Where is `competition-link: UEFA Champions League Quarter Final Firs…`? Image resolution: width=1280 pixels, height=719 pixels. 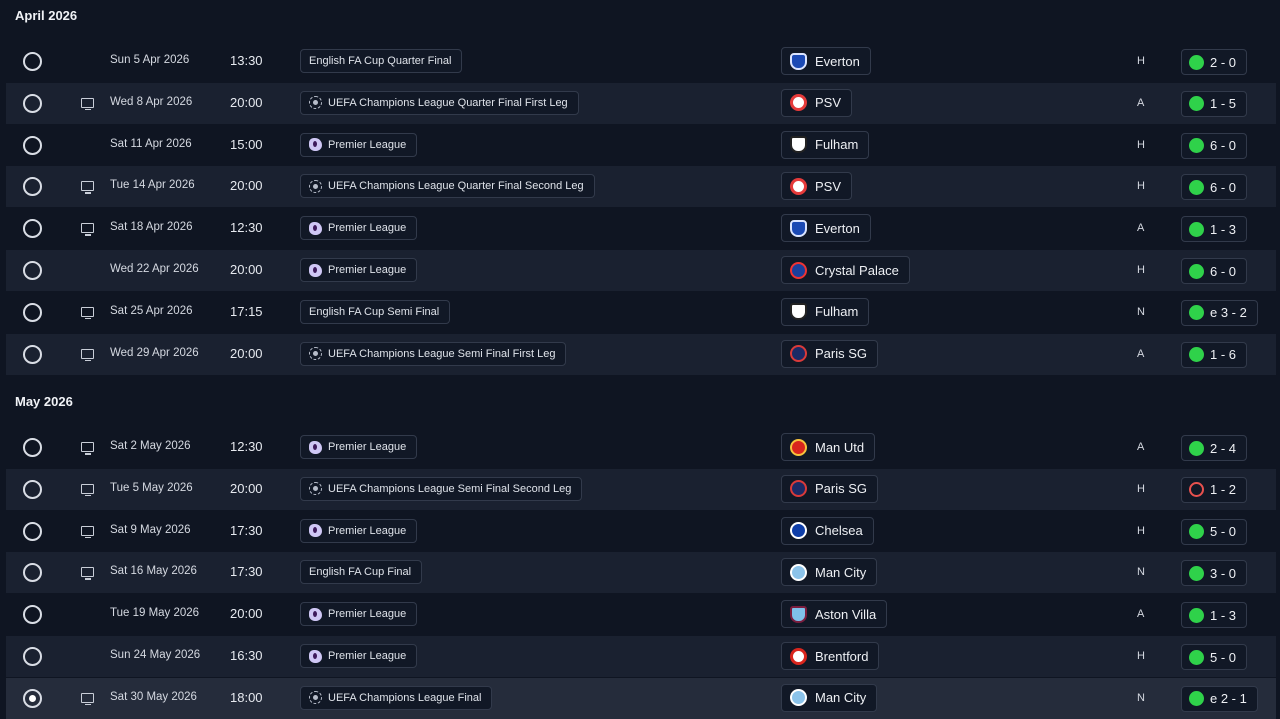
competition-link: UEFA Champions League Quarter Final Firs… is located at coordinates (439, 102).